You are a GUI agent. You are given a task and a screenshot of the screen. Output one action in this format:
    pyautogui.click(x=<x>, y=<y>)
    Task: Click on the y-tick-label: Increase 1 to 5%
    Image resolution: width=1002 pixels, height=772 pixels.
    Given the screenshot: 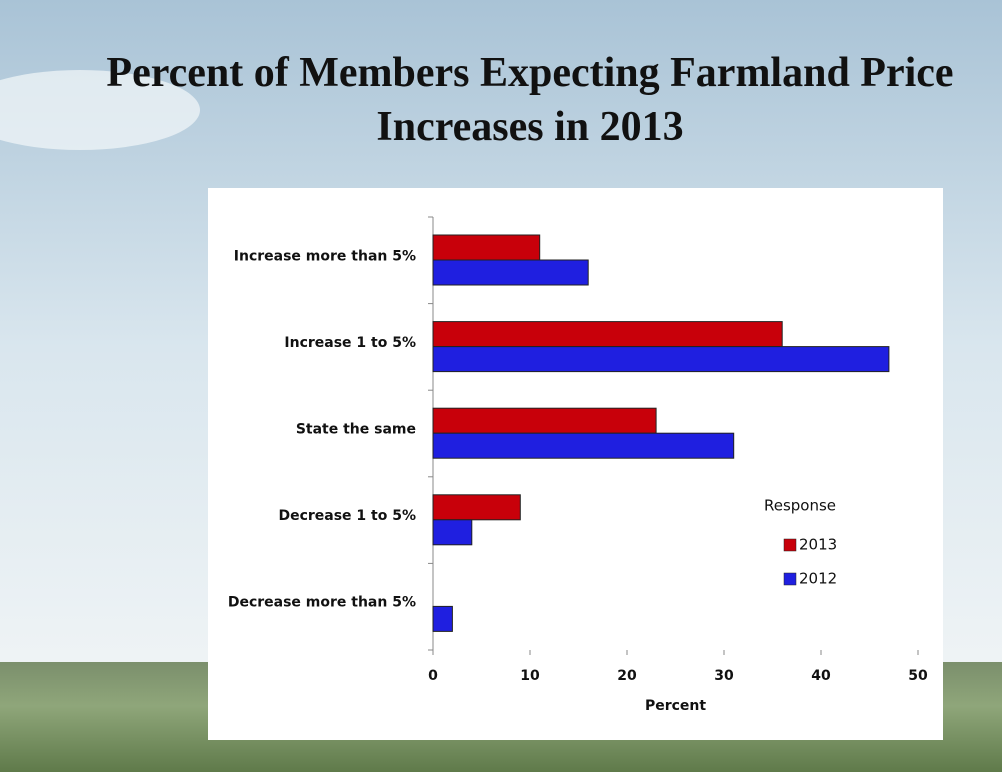 What is the action you would take?
    pyautogui.click(x=350, y=343)
    